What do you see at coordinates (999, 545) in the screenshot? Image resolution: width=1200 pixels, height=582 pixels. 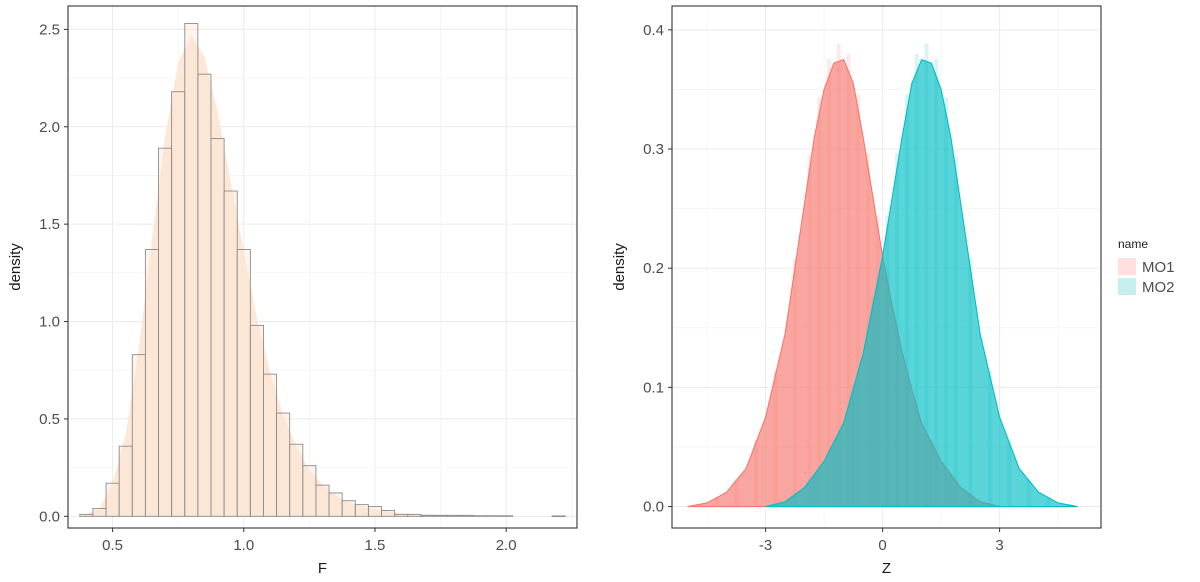 I see `x-tick-label: 3` at bounding box center [999, 545].